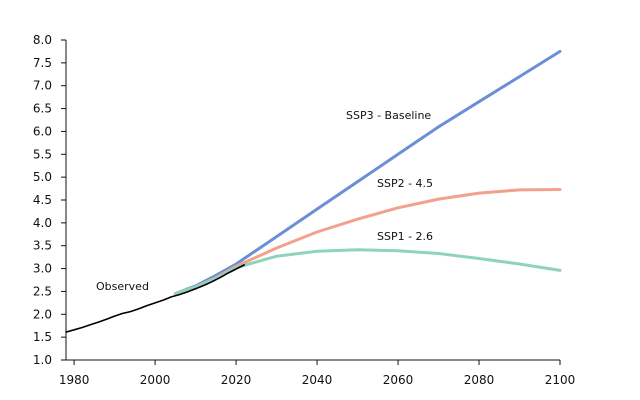 This screenshot has height=400, width=640. Describe the element at coordinates (42, 246) in the screenshot. I see `y-tick-label: 3.5` at that location.